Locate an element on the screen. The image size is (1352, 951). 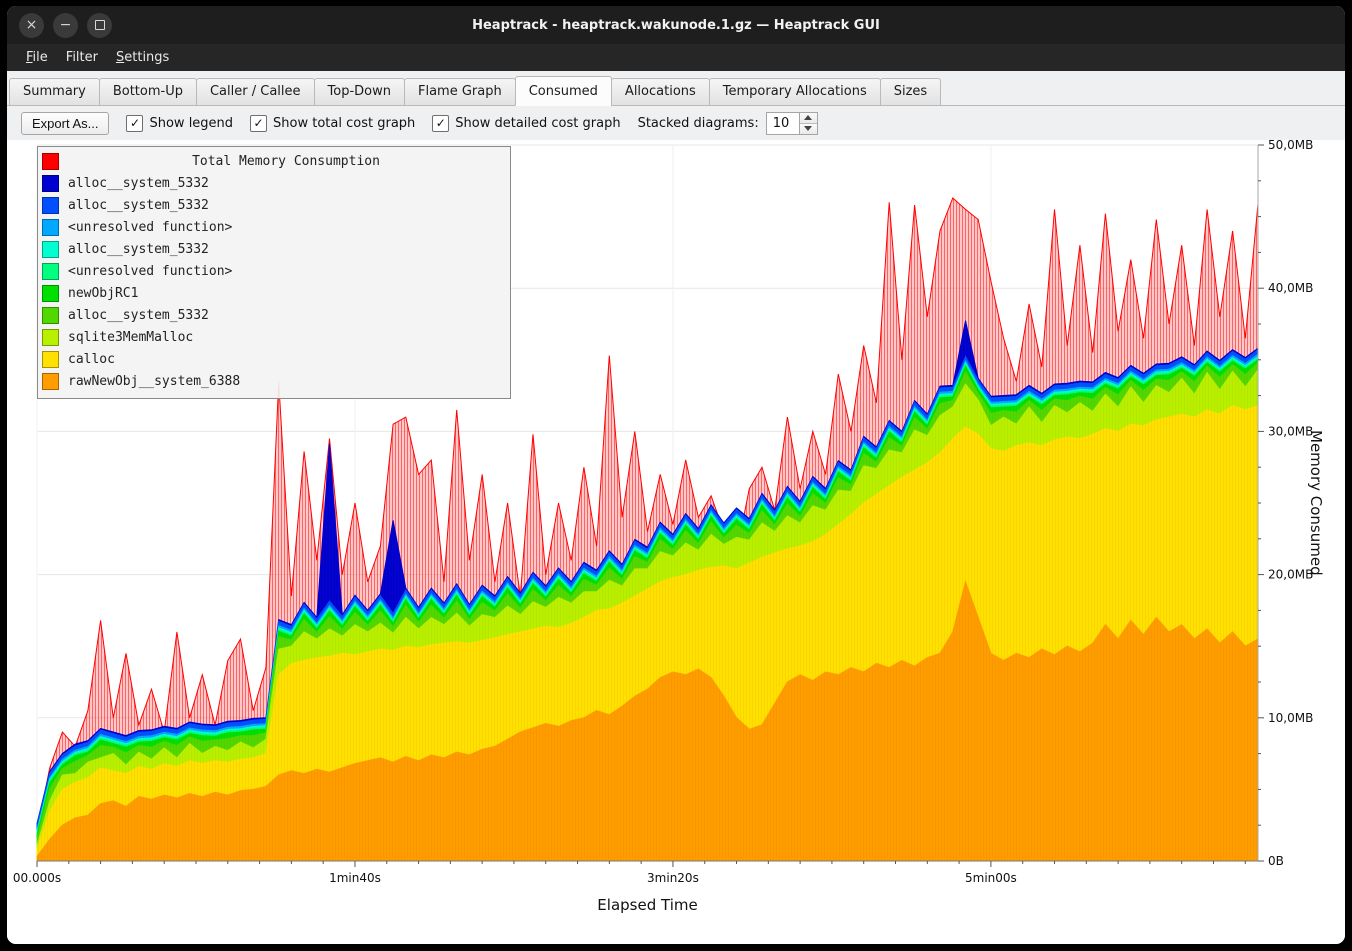
legend-row-newobjrc1: newObjRC1 is located at coordinates (273, 293).